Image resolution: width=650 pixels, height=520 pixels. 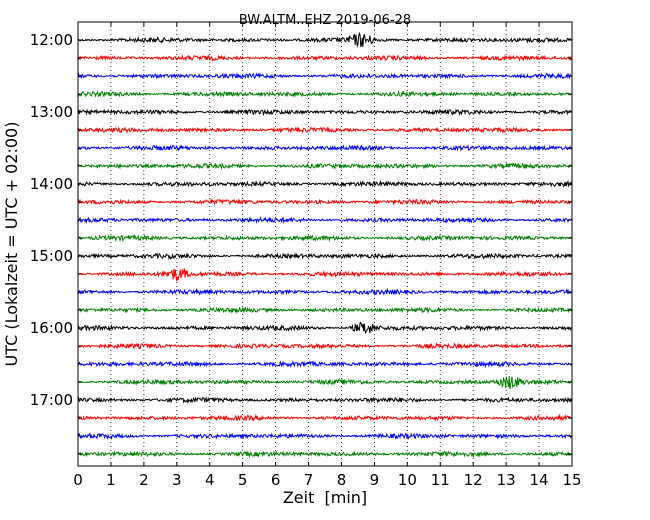 What do you see at coordinates (571, 480) in the screenshot?
I see `x-tick-label: 15` at bounding box center [571, 480].